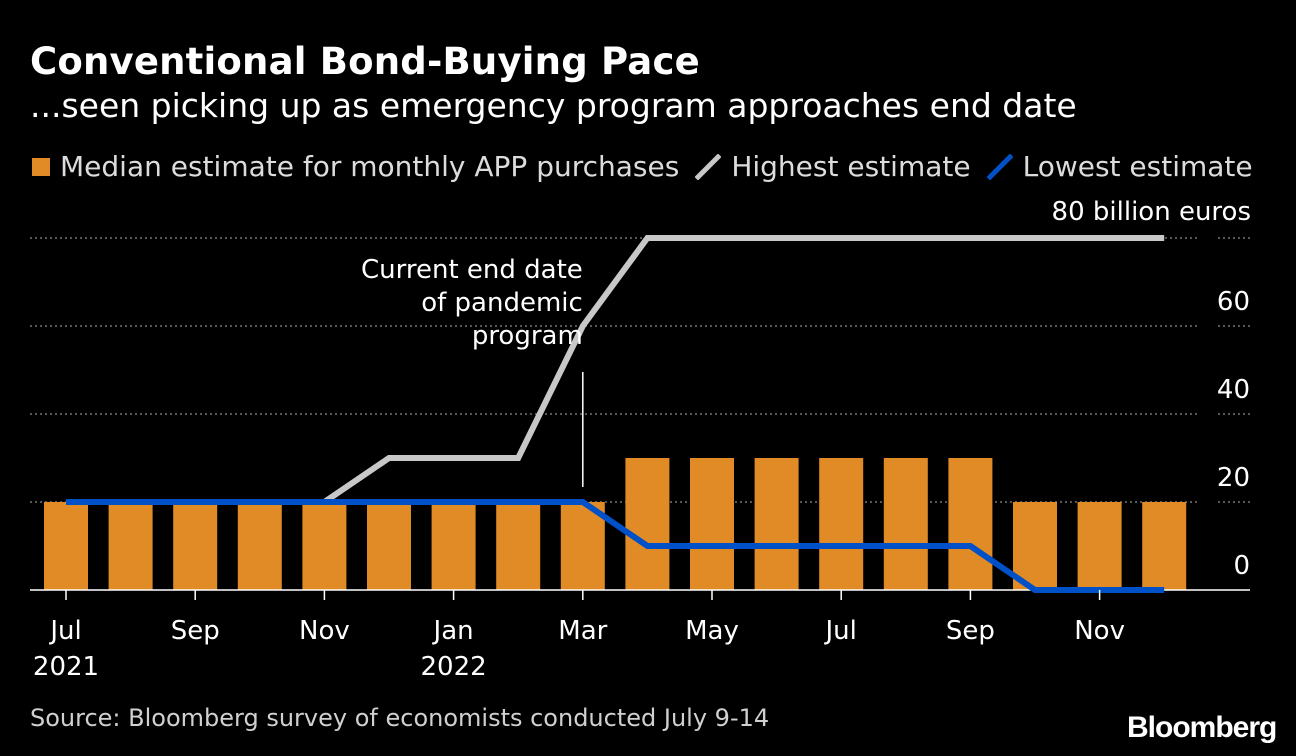  What do you see at coordinates (840, 631) in the screenshot?
I see `x-tick-label-12: Jul` at bounding box center [840, 631].